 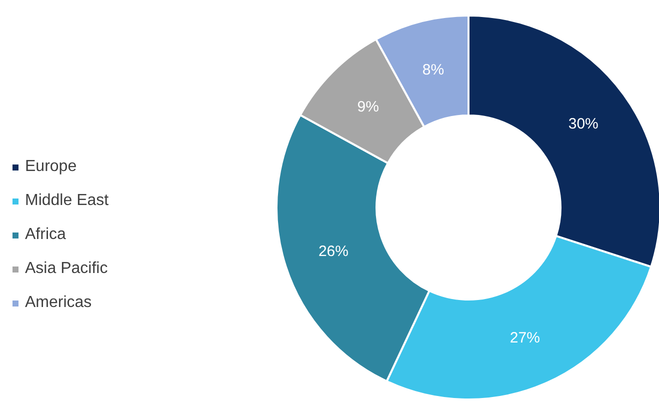 What do you see at coordinates (58, 303) in the screenshot?
I see `legend-label: Americas` at bounding box center [58, 303].